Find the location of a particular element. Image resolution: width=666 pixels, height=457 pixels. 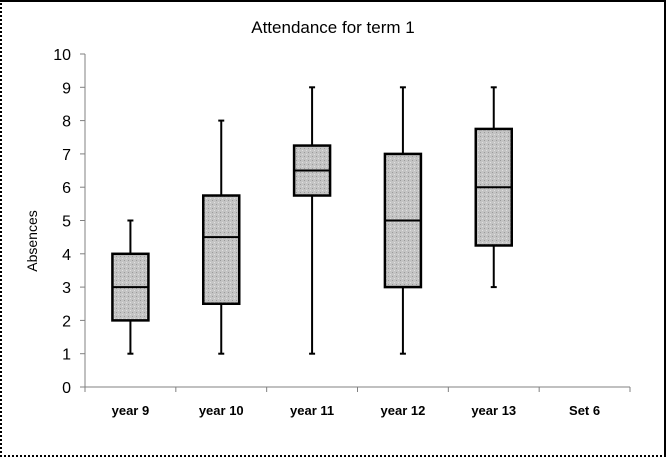

x-tick-label: year 10 is located at coordinates (221, 410).